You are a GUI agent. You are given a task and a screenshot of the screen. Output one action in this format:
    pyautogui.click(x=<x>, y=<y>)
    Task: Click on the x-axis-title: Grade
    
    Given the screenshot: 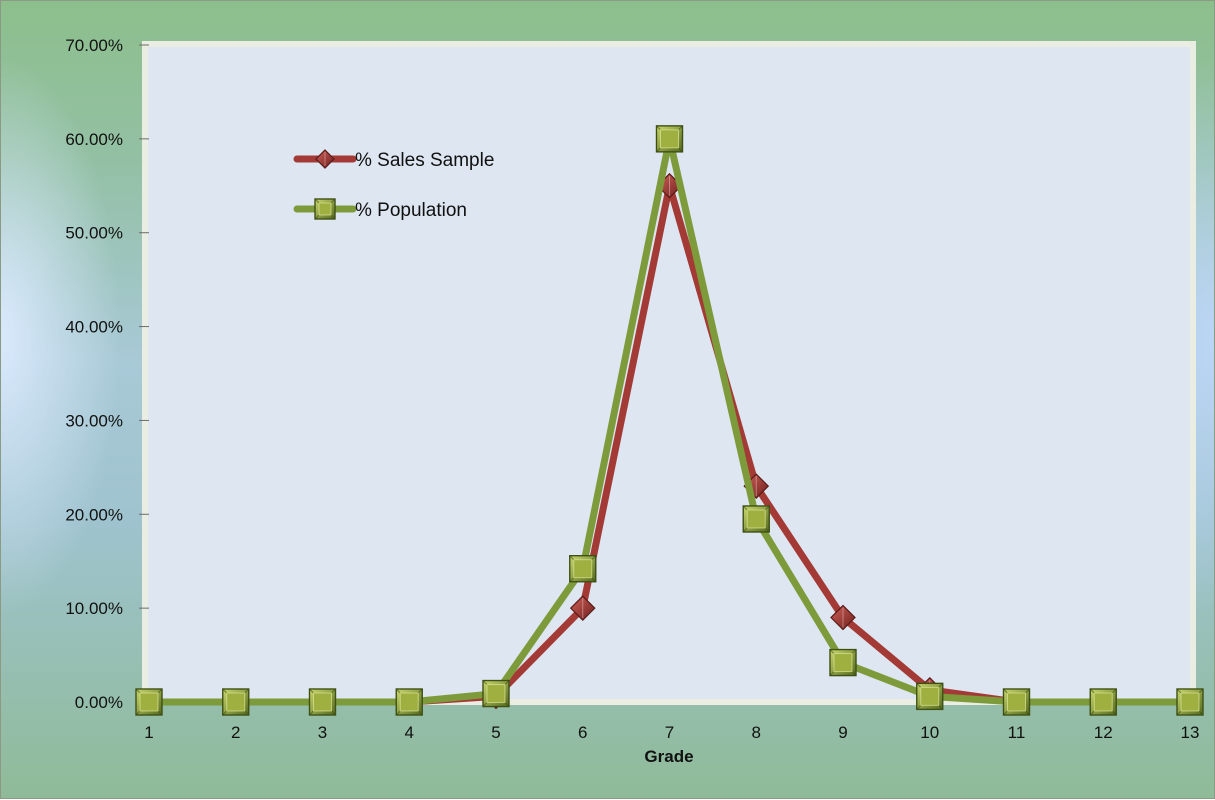 What is the action you would take?
    pyautogui.click(x=668, y=756)
    